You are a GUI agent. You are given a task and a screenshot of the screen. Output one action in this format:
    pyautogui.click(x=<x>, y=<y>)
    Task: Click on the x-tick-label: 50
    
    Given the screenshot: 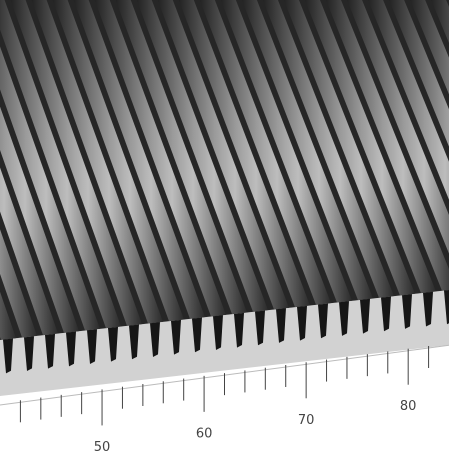 What is the action you would take?
    pyautogui.click(x=102, y=447)
    